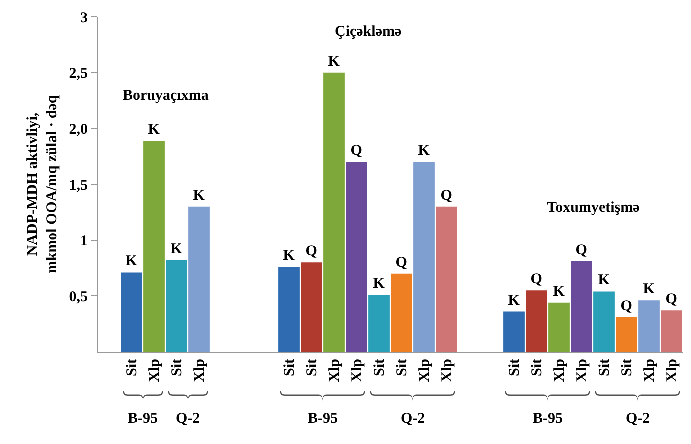 This screenshot has height=444, width=691. I want to click on annotation: Boruyaçıxma, so click(166, 96).